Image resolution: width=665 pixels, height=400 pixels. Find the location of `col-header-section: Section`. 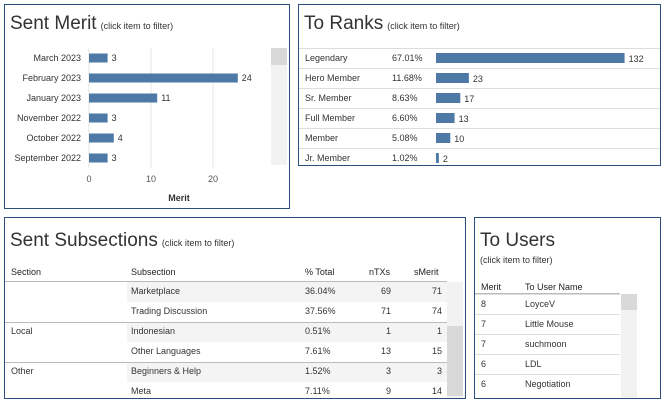

col-header-section: Section is located at coordinates (26, 272).